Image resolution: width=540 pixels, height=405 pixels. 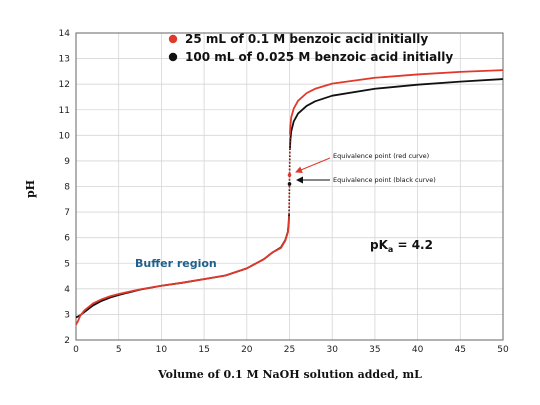 I want to click on y-tick-label: 5, so click(x=67, y=264).